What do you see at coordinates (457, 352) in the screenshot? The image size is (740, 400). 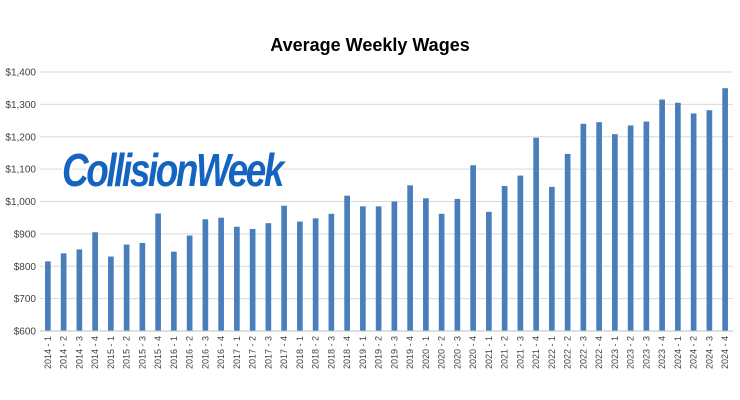 I see `x-tick-label: 2020 - 3` at bounding box center [457, 352].